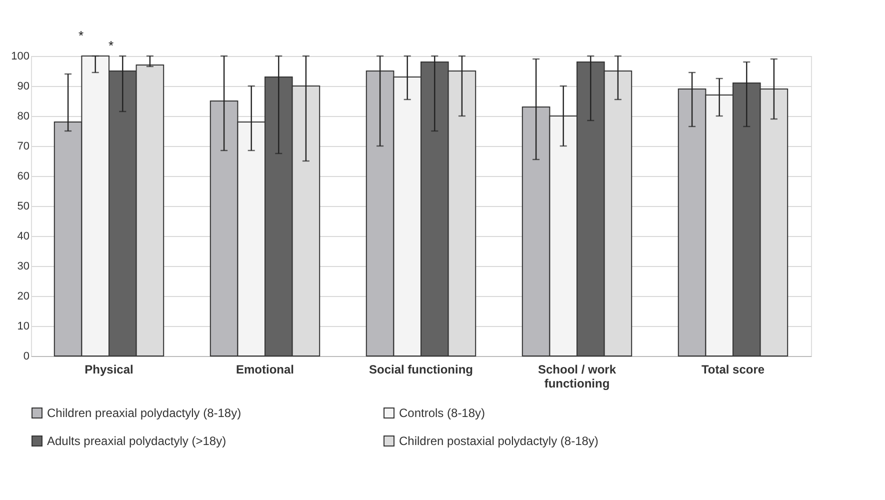 The image size is (885, 500). I want to click on x-tick-label: Physical, so click(109, 369).